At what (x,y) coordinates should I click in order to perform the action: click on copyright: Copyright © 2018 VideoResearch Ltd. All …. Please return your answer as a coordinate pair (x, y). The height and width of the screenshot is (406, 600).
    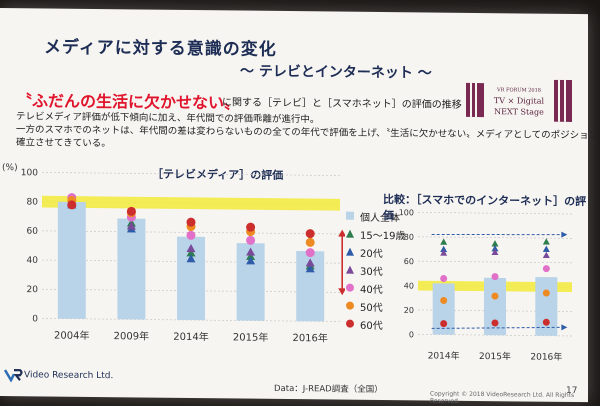
    Looking at the image, I should click on (502, 397).